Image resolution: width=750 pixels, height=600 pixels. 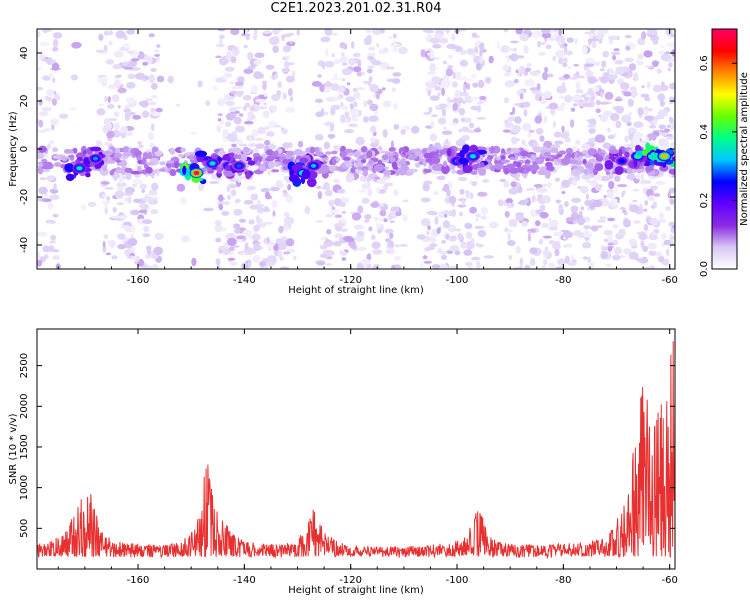 I want to click on snr-y-tick-label: 500, so click(x=24, y=528).